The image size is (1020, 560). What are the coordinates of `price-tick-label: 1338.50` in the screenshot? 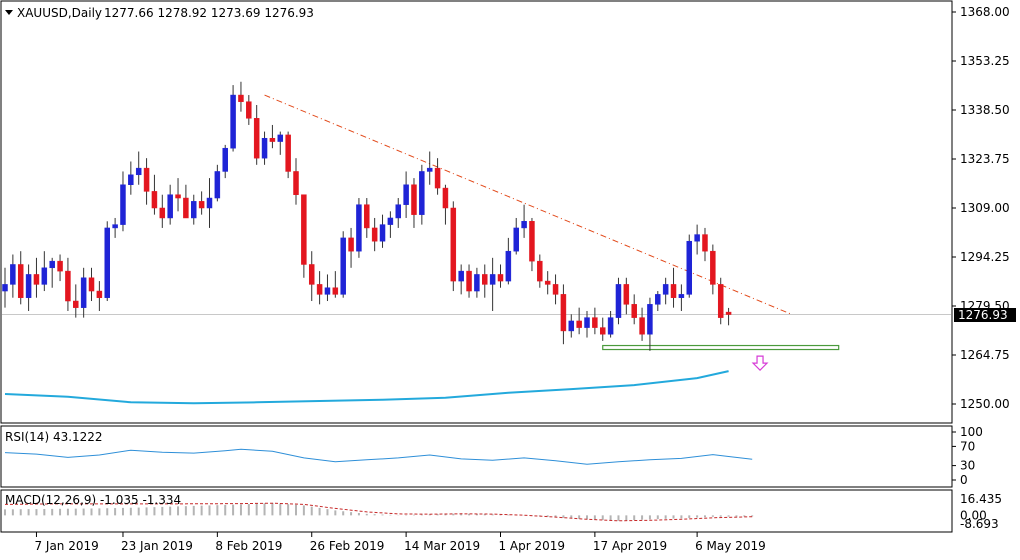 It's located at (985, 110).